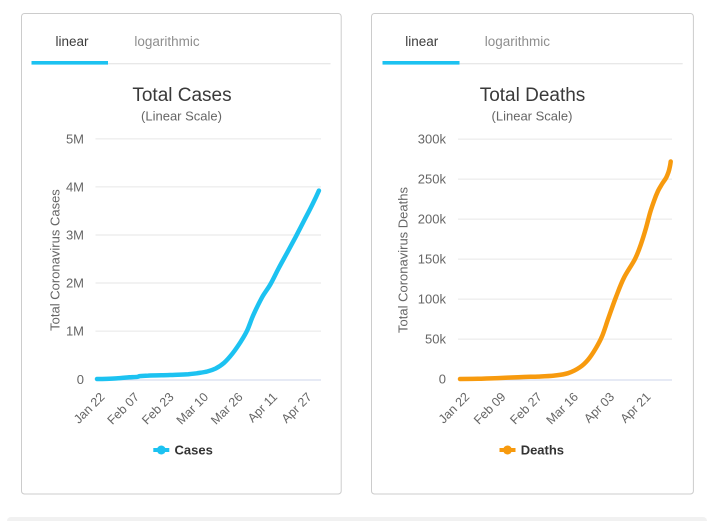 The width and height of the screenshot is (714, 521). Describe the element at coordinates (542, 449) in the screenshot. I see `svg-text: Deaths` at that location.